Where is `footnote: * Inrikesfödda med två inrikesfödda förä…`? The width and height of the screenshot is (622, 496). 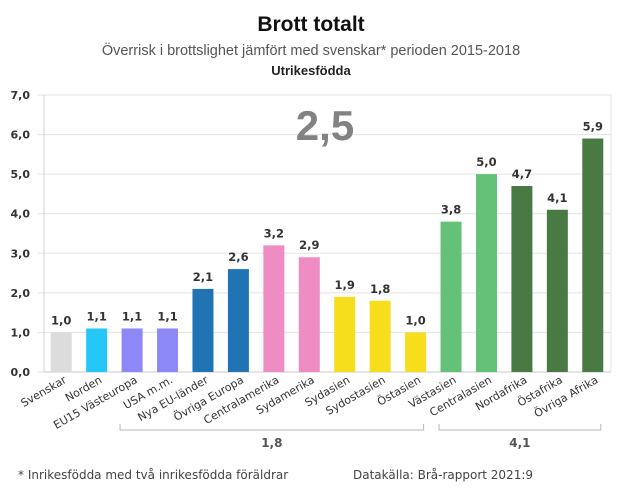 footnote: * Inrikesfödda med två inrikesfödda förä… is located at coordinates (153, 475).